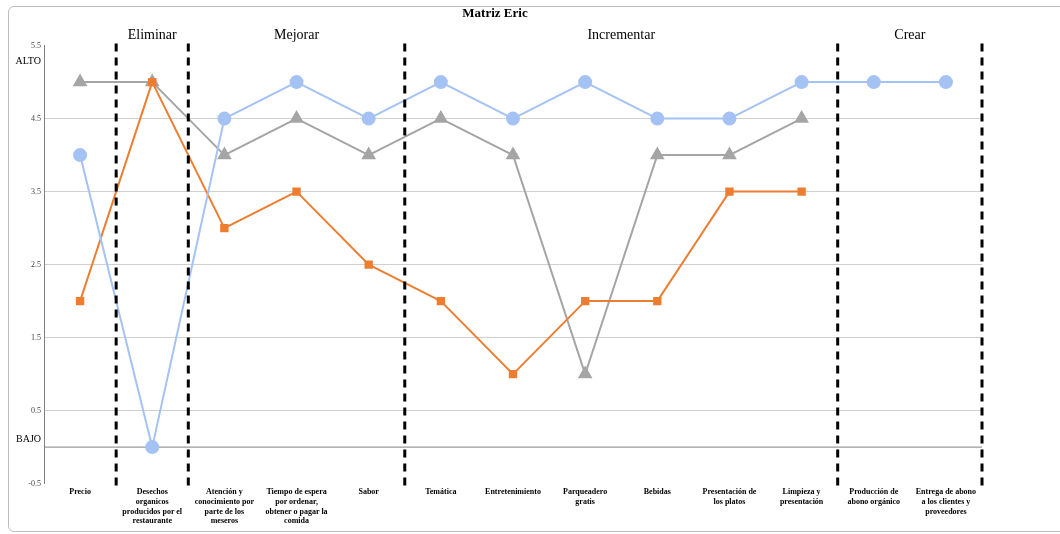 The width and height of the screenshot is (1060, 534). I want to click on x-tick-label: Precio, so click(80, 492).